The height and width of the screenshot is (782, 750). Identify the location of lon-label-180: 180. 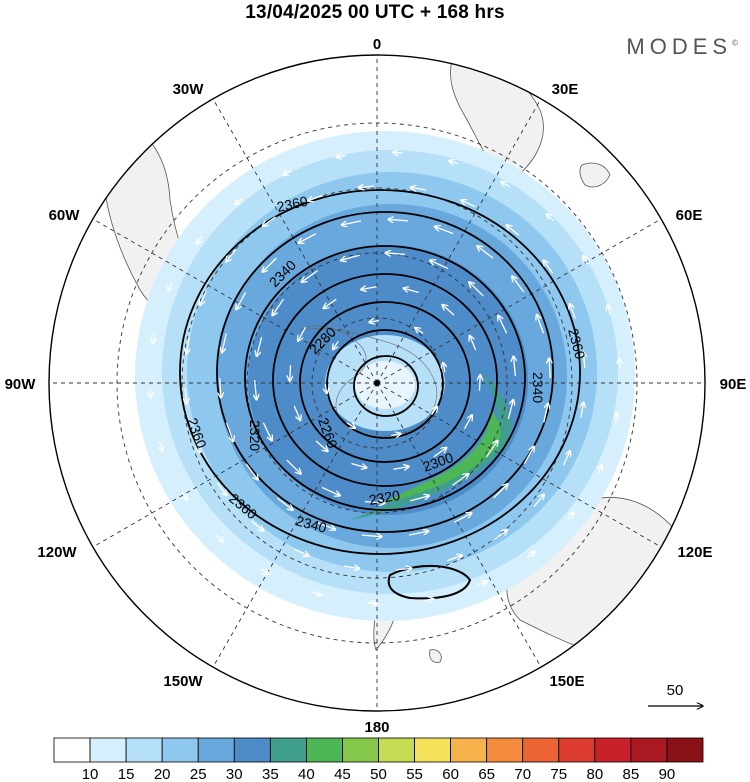
(376, 727).